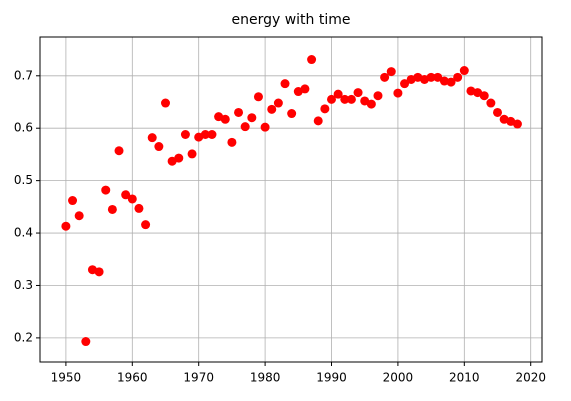 The width and height of the screenshot is (571, 401). Describe the element at coordinates (23, 180) in the screenshot. I see `y-tick-label: 0.5` at that location.